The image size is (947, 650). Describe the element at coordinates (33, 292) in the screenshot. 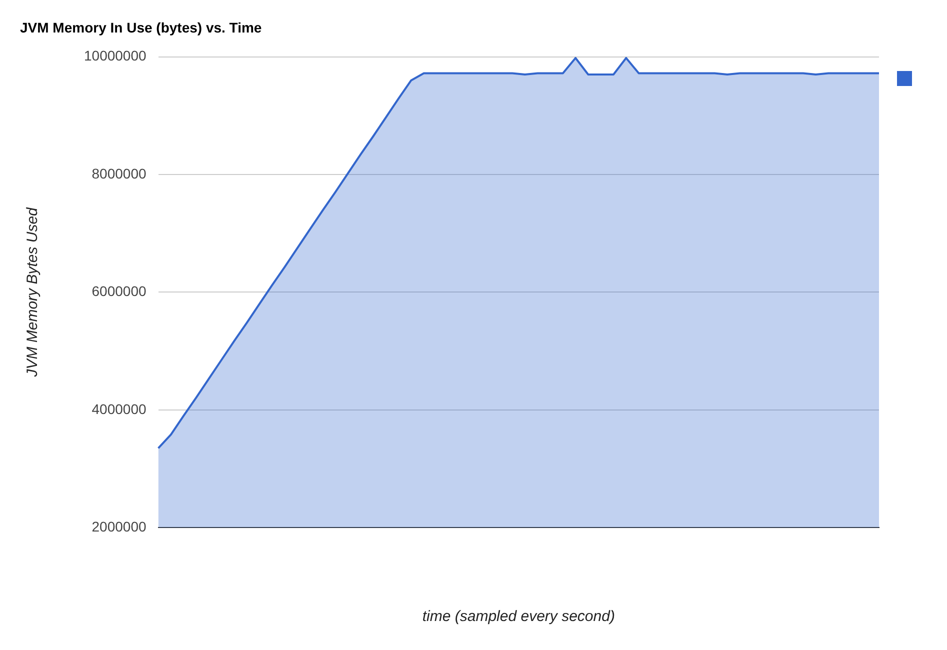

I see `y-axis-title: JVM Memory Bytes Used` at that location.